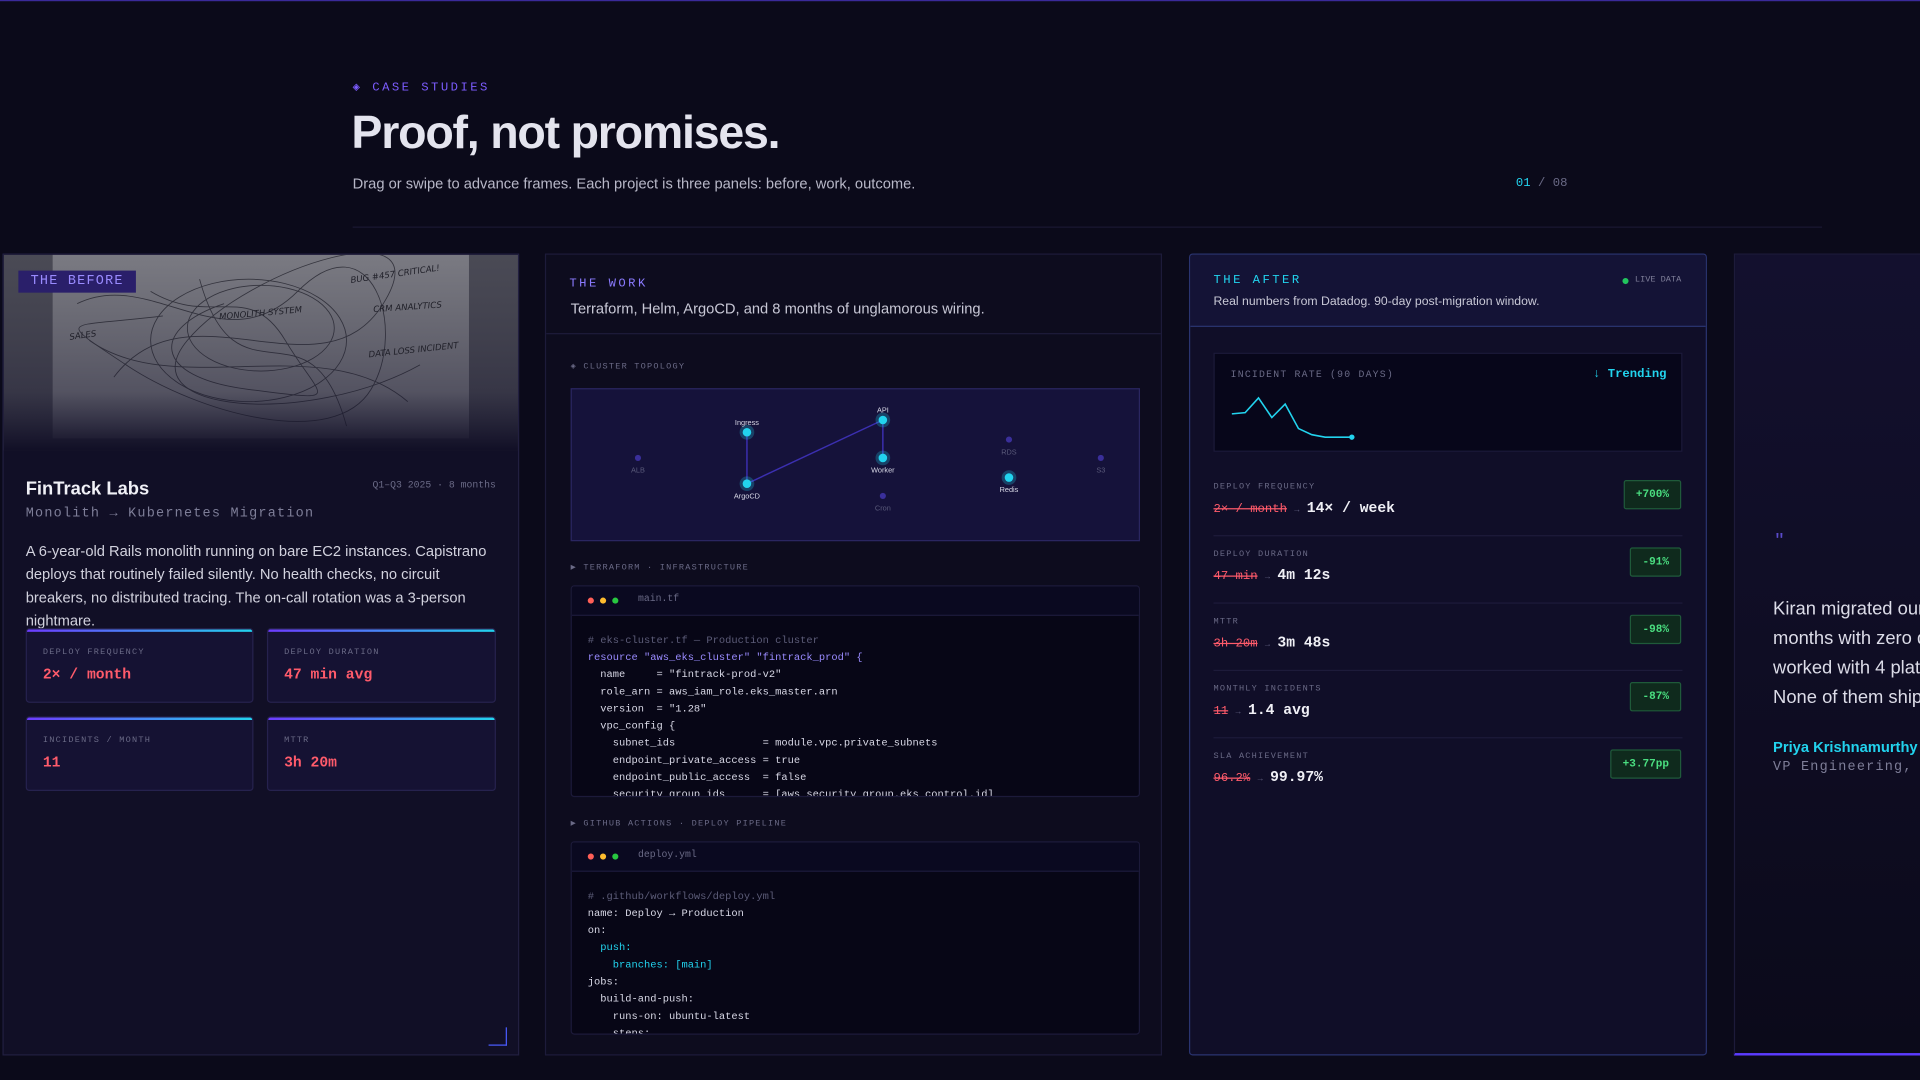  What do you see at coordinates (87, 489) in the screenshot?
I see `company: FinTrack Labs` at bounding box center [87, 489].